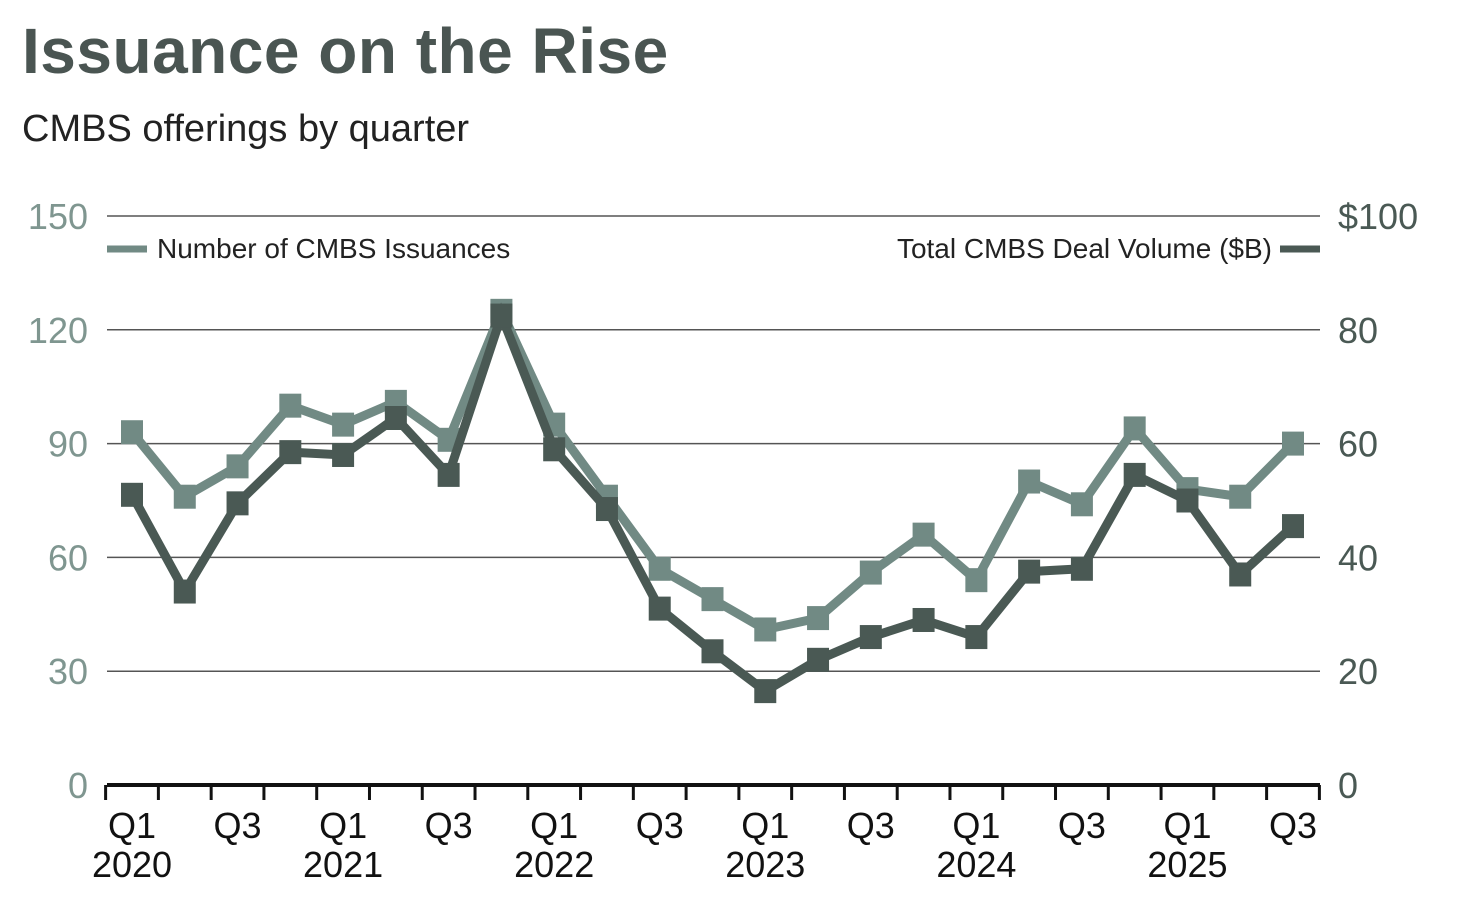 The width and height of the screenshot is (1459, 909). What do you see at coordinates (58, 216) in the screenshot?
I see `left-axis-tick-label: 150` at bounding box center [58, 216].